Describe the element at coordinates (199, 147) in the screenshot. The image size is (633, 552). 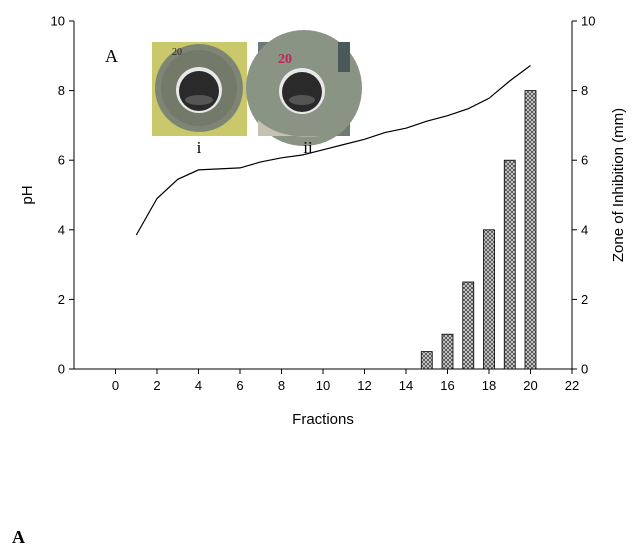
I see `inset-label-i: i` at that location.